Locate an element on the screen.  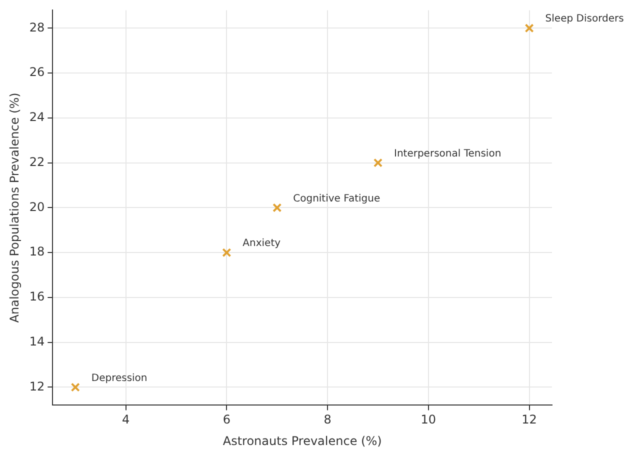
x-tick-label: 10 is located at coordinates (428, 419).